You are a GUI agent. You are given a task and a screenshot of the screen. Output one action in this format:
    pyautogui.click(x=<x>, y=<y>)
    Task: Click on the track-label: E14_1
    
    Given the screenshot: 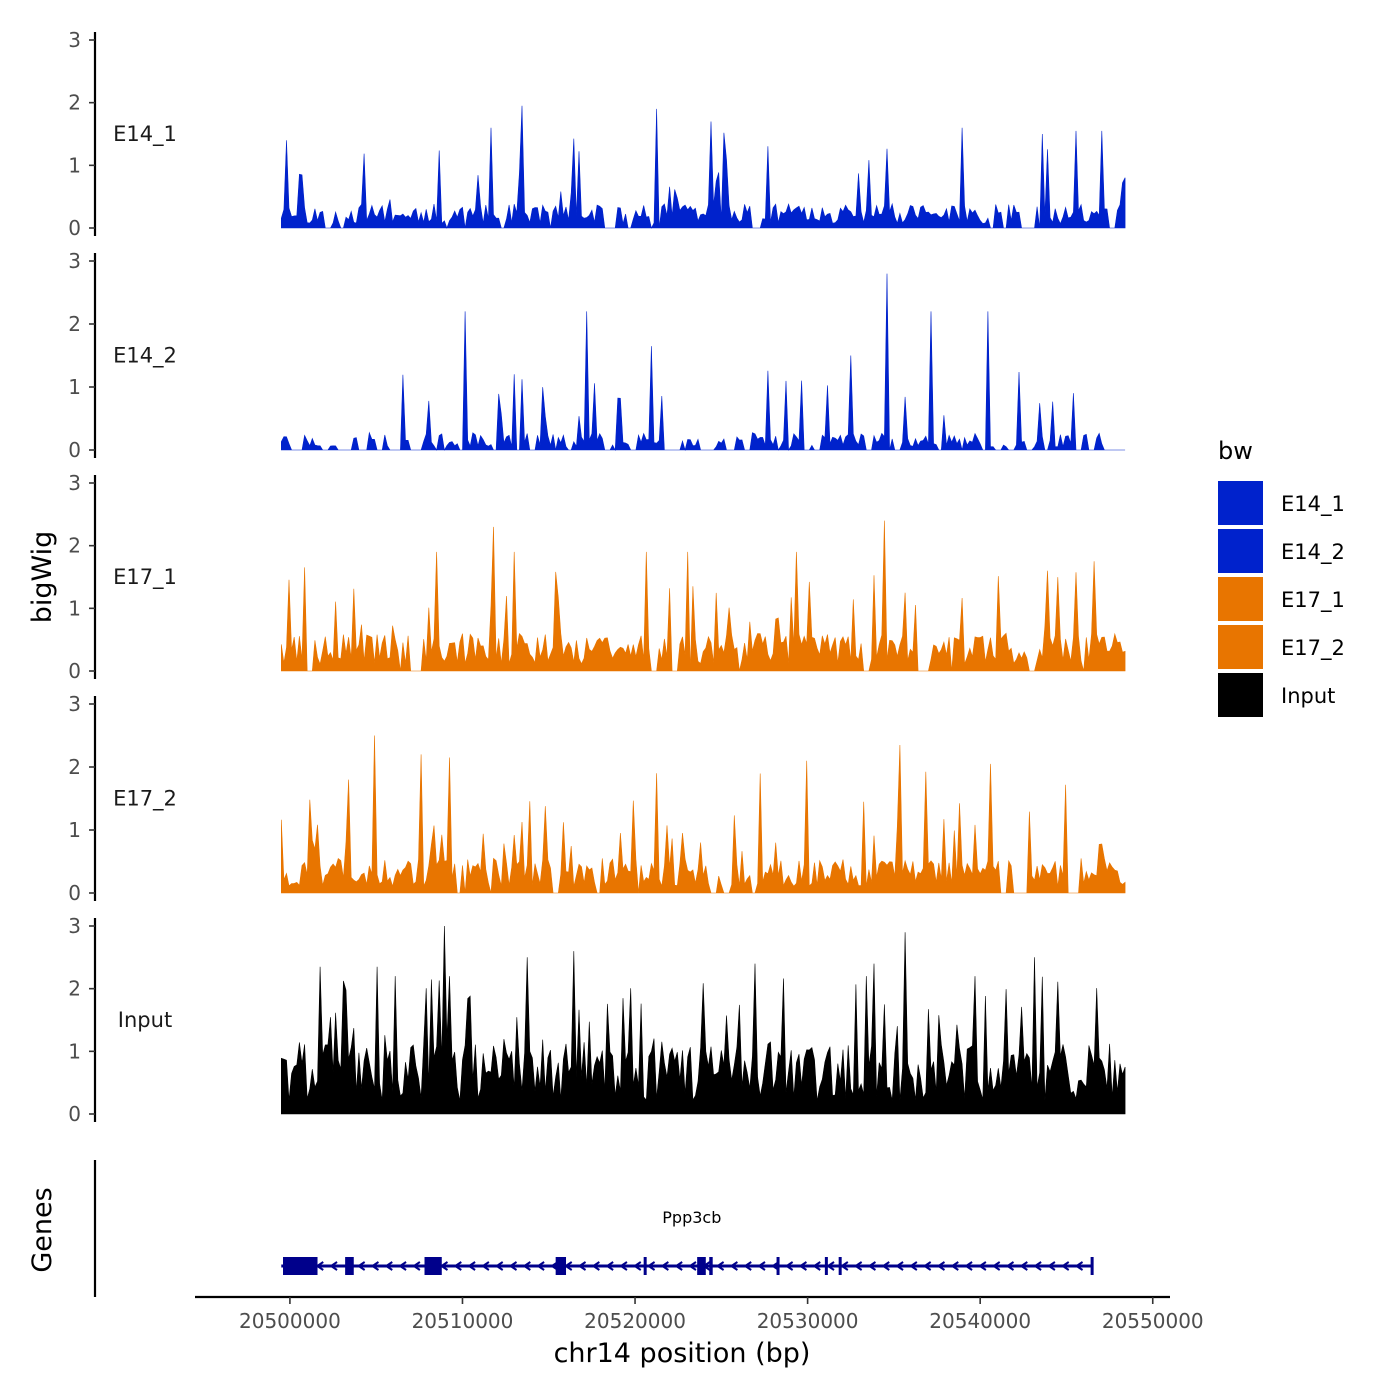 What is the action you would take?
    pyautogui.click(x=145, y=134)
    